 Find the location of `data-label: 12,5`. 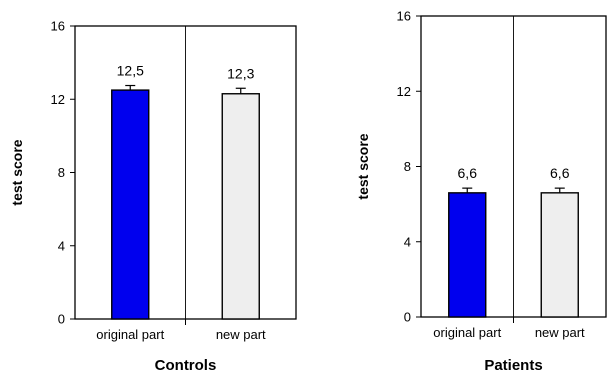

data-label: 12,5 is located at coordinates (130, 71).